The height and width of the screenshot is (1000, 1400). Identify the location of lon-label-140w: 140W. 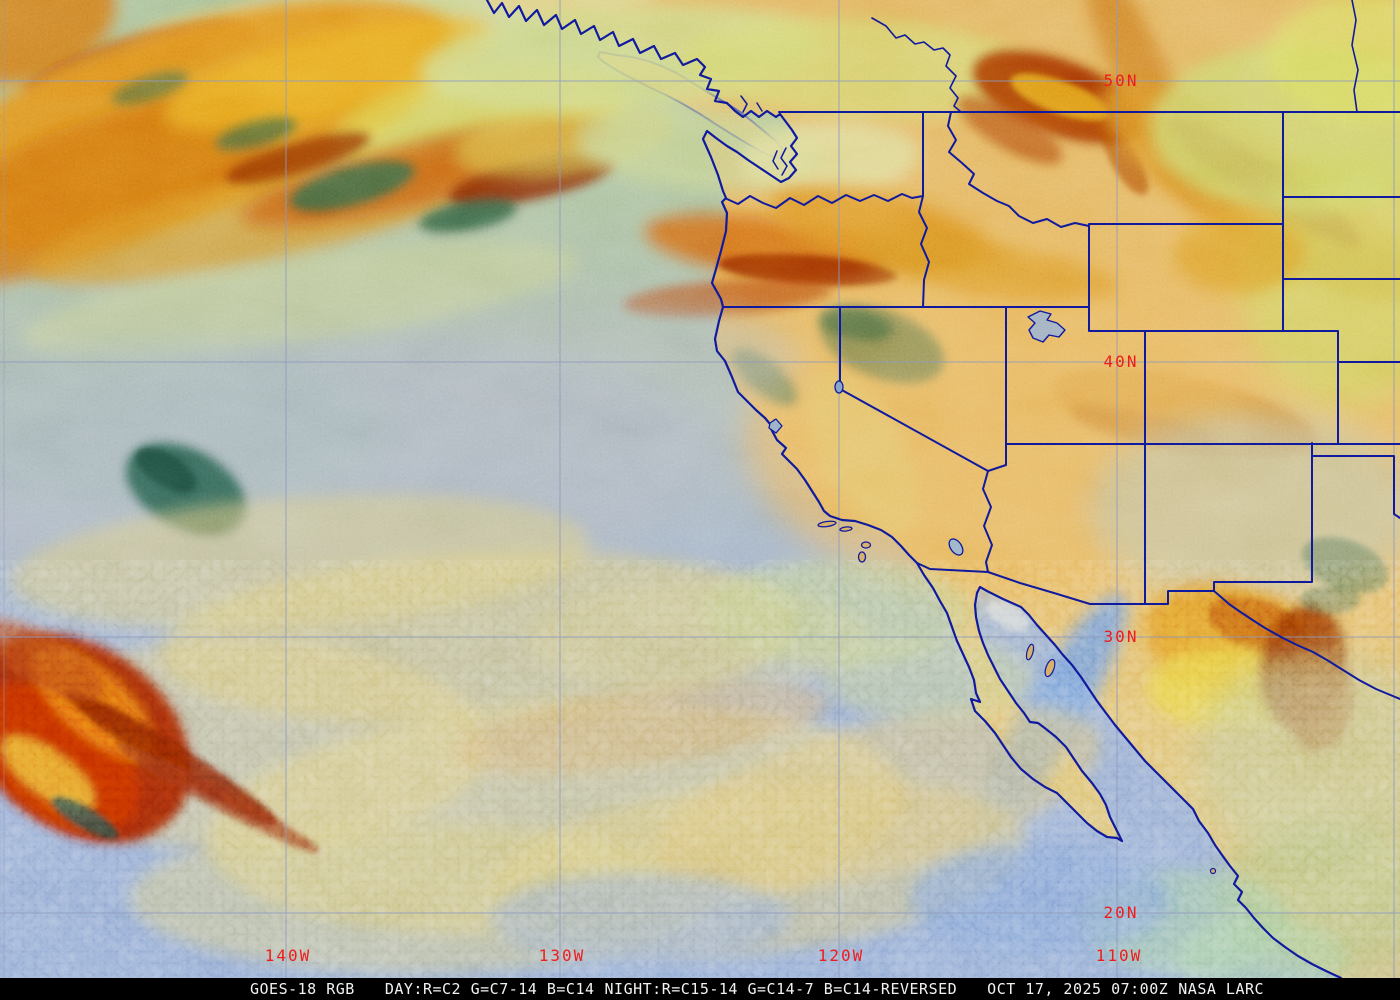
(288, 955).